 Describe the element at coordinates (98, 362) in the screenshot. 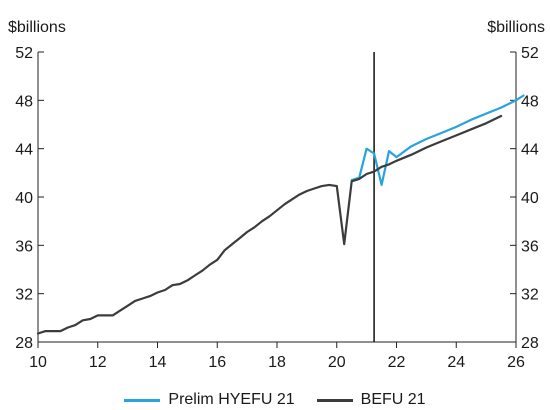

I see `x-tick-label: 12` at that location.